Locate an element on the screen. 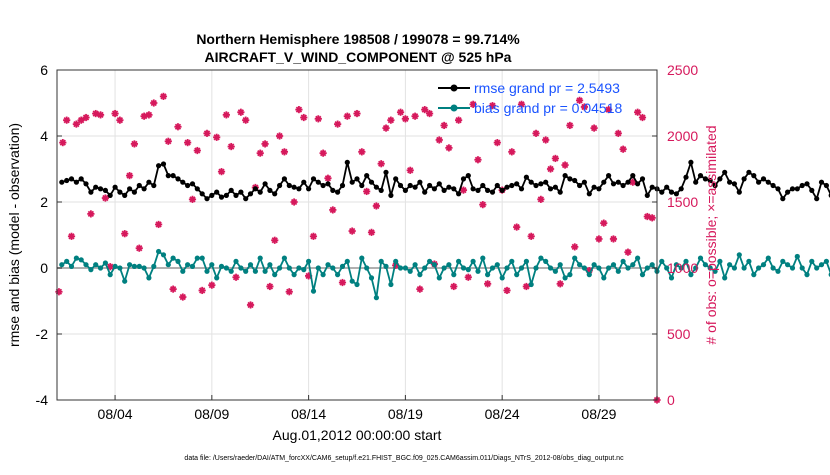 The width and height of the screenshot is (830, 475). y-right-tick-label: 2500 is located at coordinates (682, 70).